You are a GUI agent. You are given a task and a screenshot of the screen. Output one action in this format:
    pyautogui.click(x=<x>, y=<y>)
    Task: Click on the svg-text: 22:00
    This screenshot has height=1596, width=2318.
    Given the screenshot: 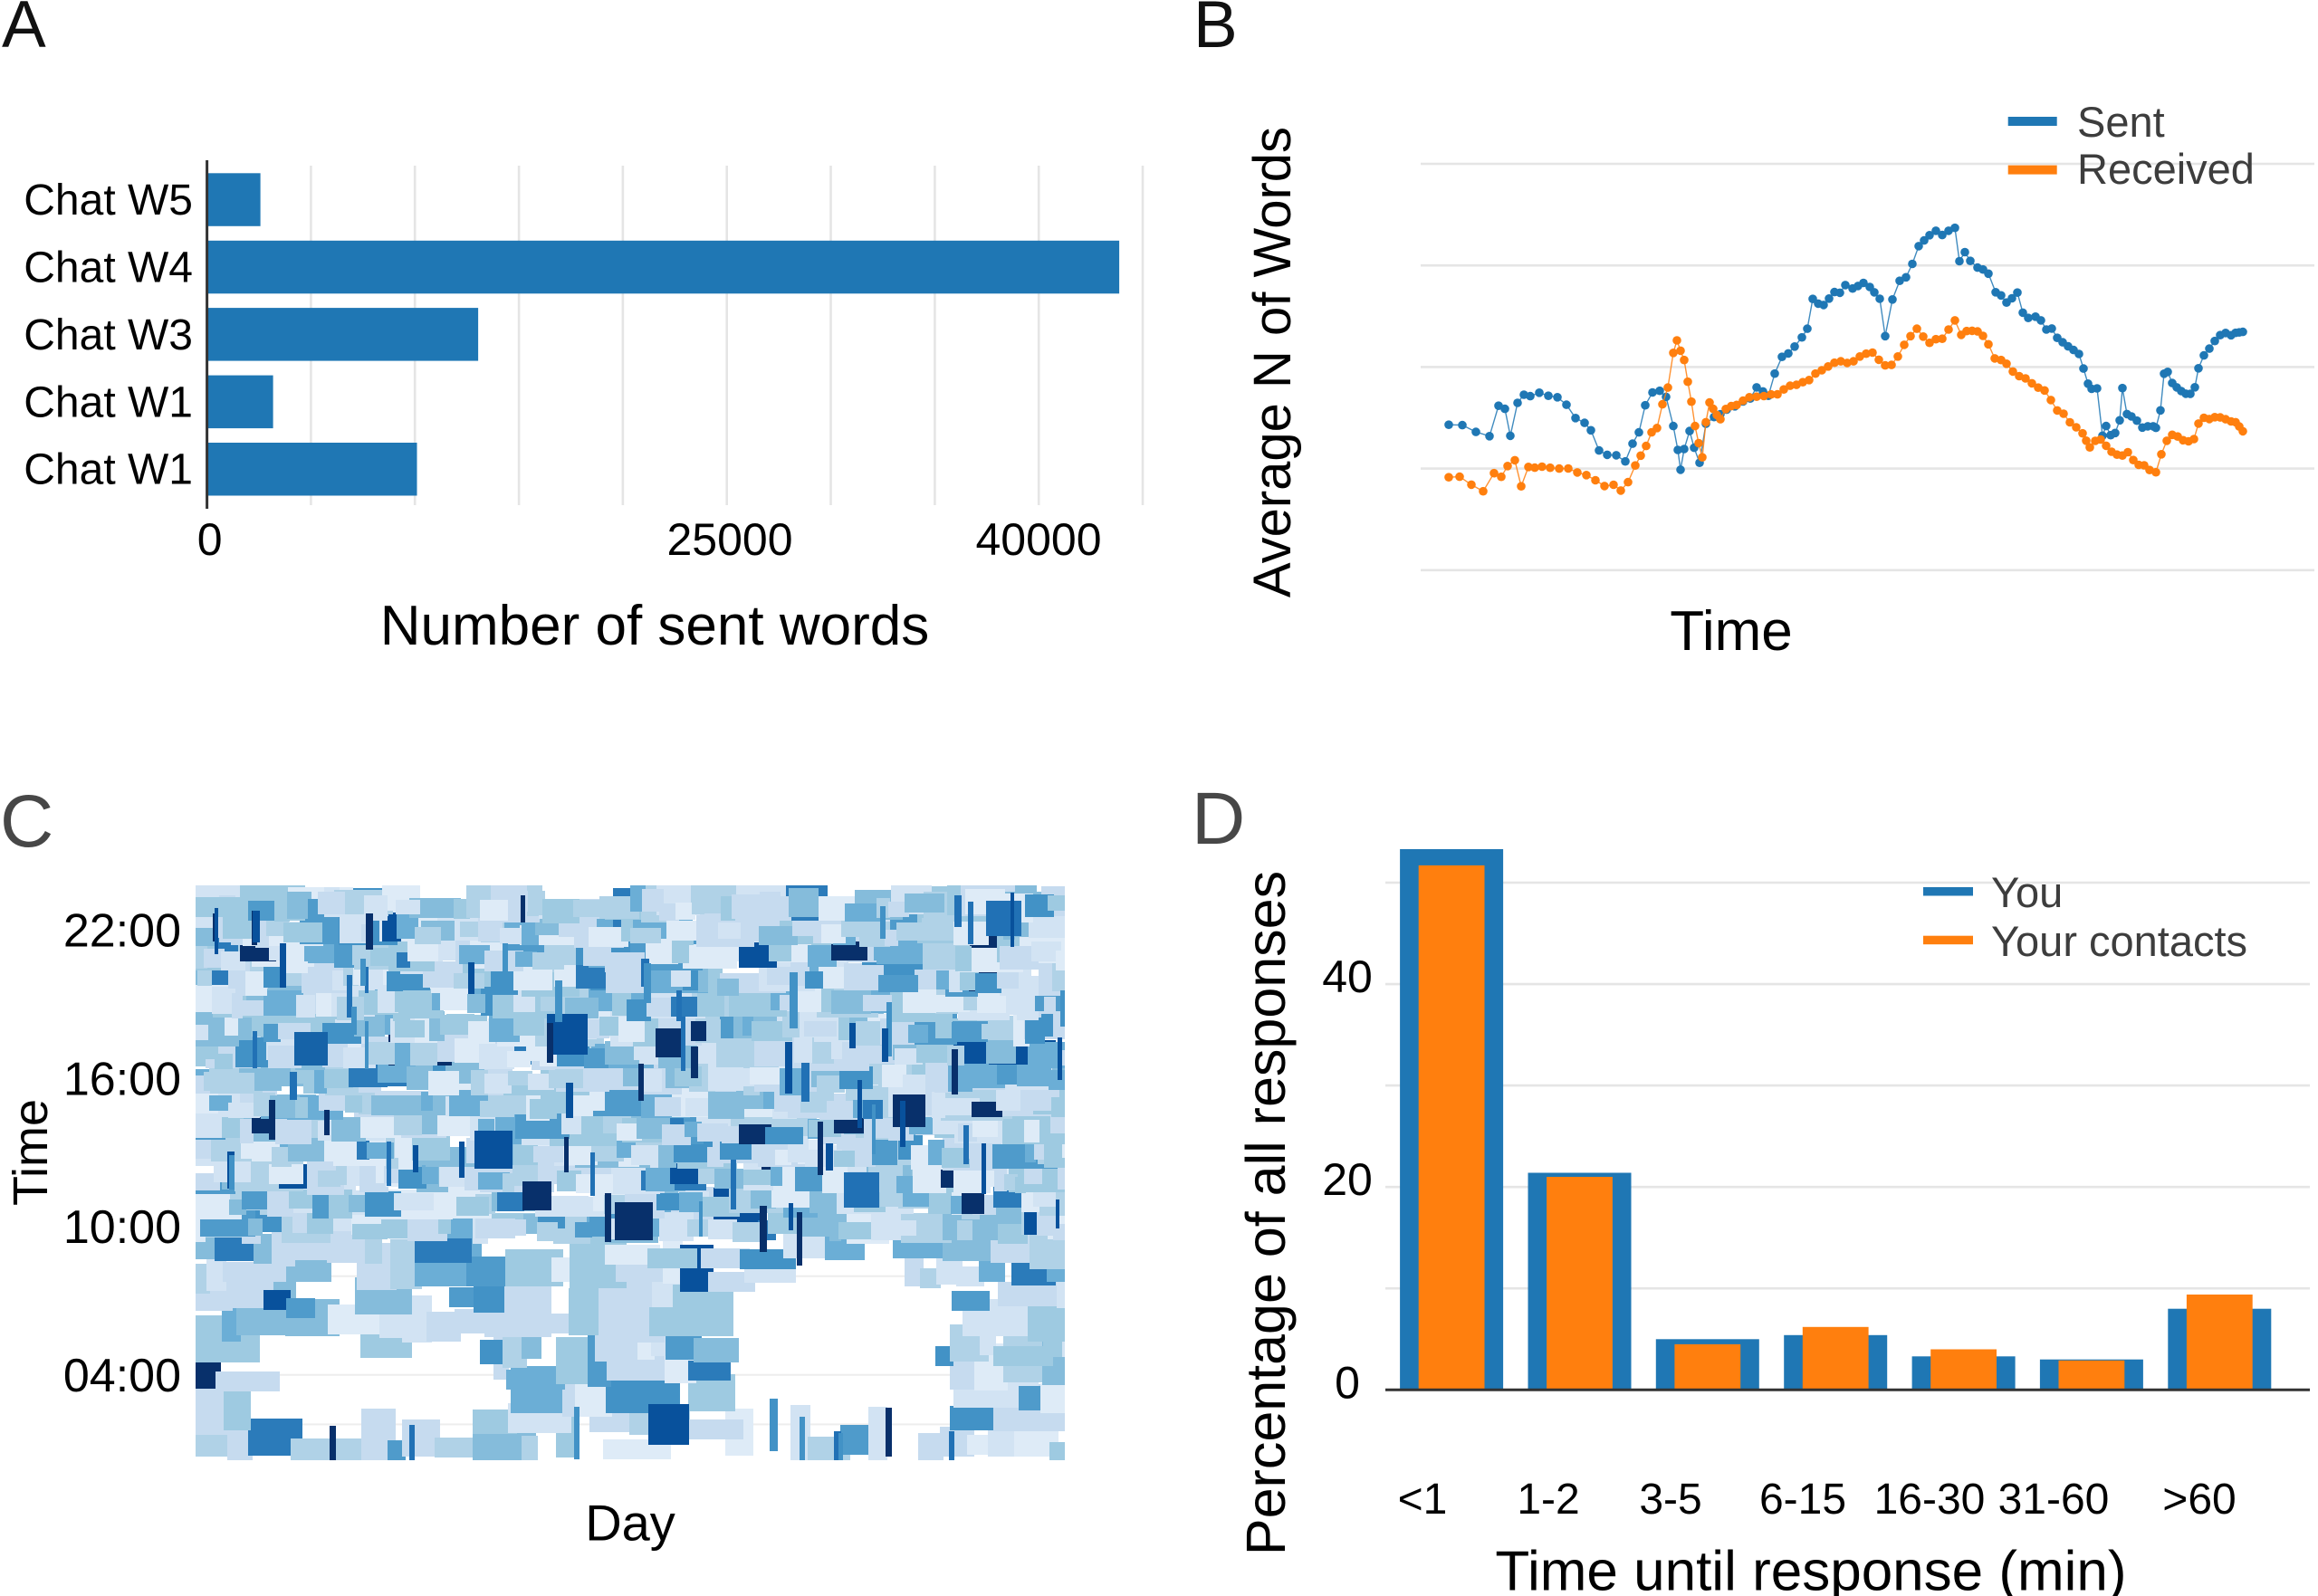 What is the action you would take?
    pyautogui.click(x=122, y=931)
    